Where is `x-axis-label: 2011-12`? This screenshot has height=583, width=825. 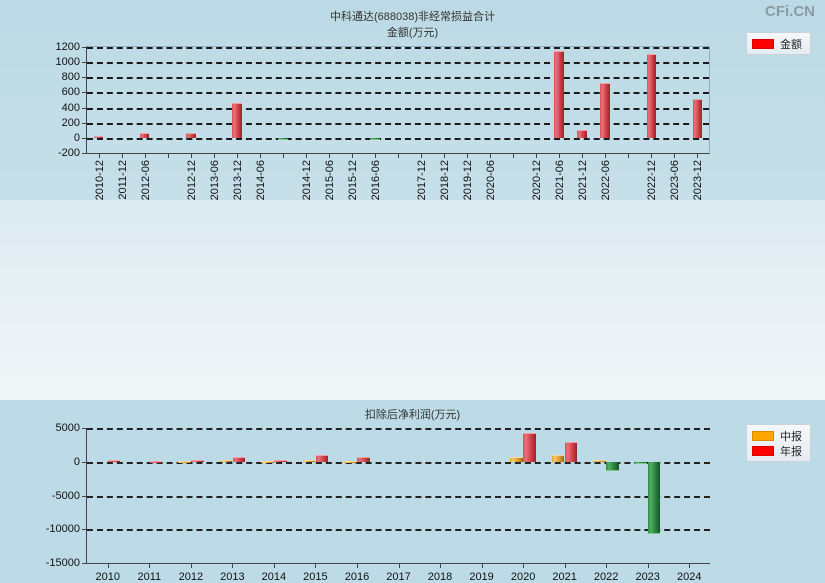
x-axis-label: 2011-12 is located at coordinates (122, 180).